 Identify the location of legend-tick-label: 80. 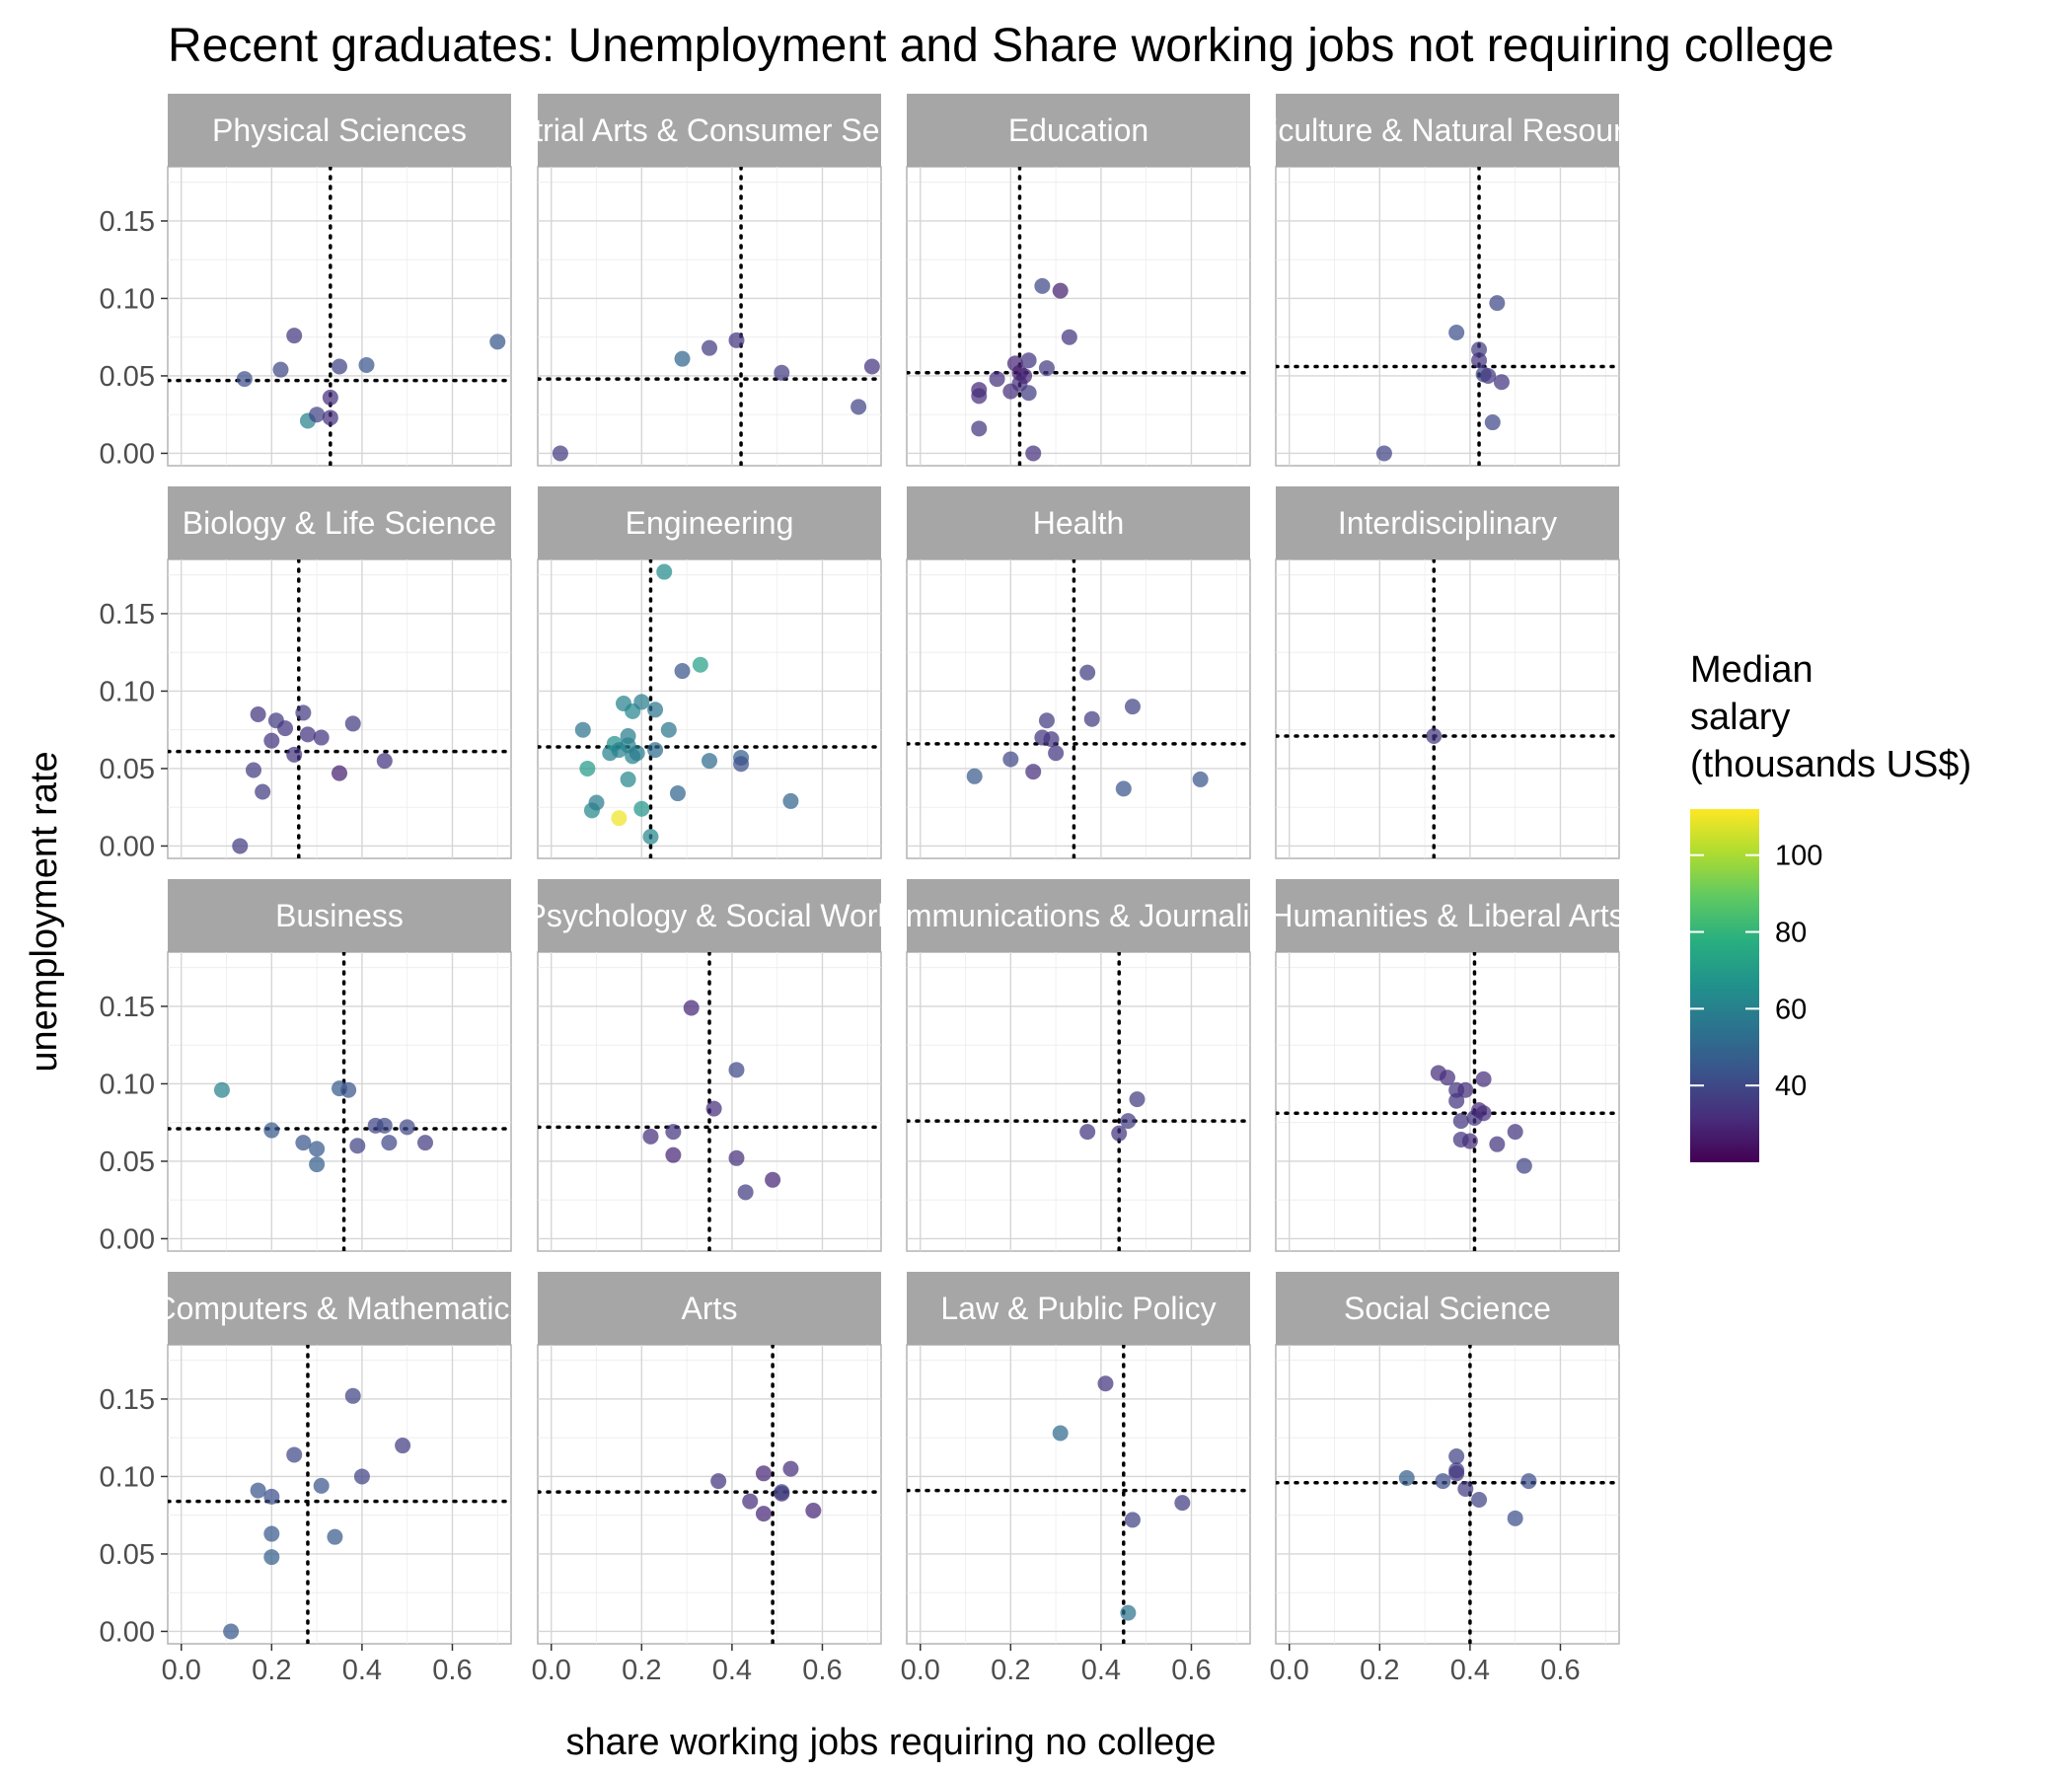
(1791, 934).